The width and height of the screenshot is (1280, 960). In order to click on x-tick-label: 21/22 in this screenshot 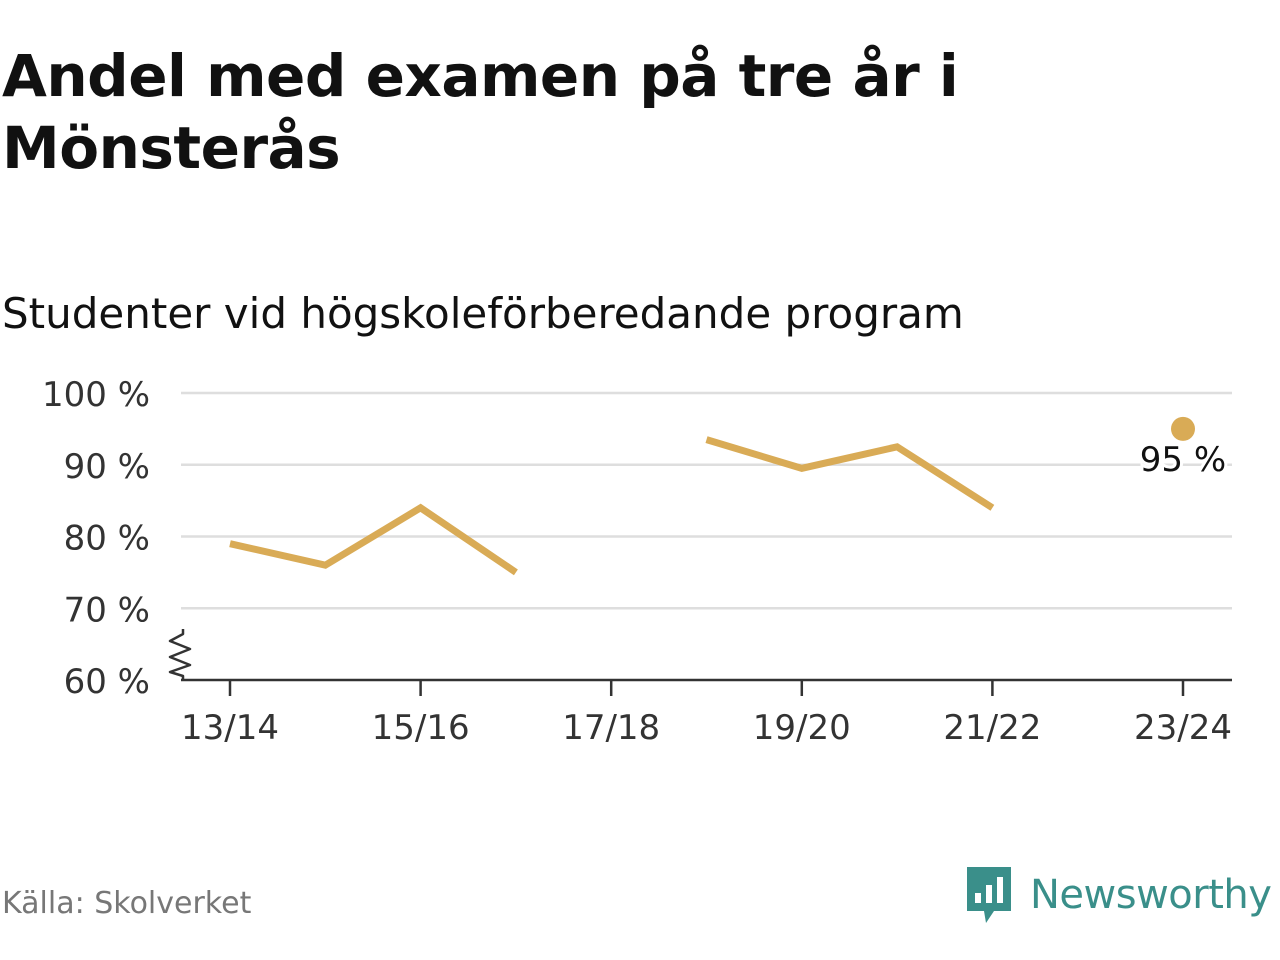, I will do `click(992, 728)`.